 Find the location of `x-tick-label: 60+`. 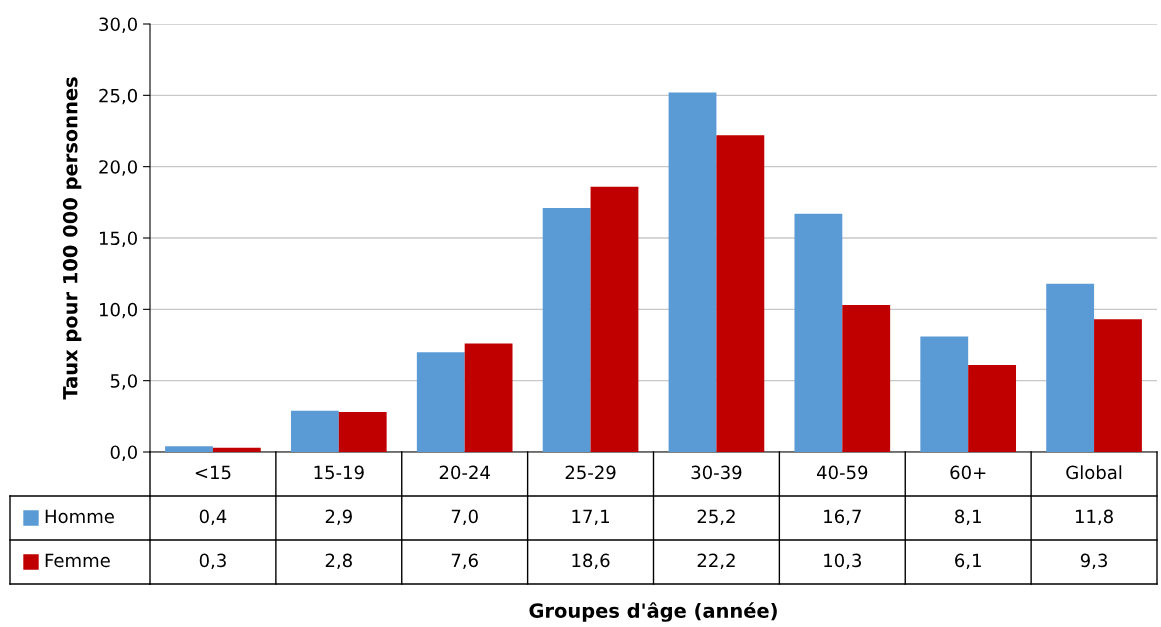

x-tick-label: 60+ is located at coordinates (968, 472).